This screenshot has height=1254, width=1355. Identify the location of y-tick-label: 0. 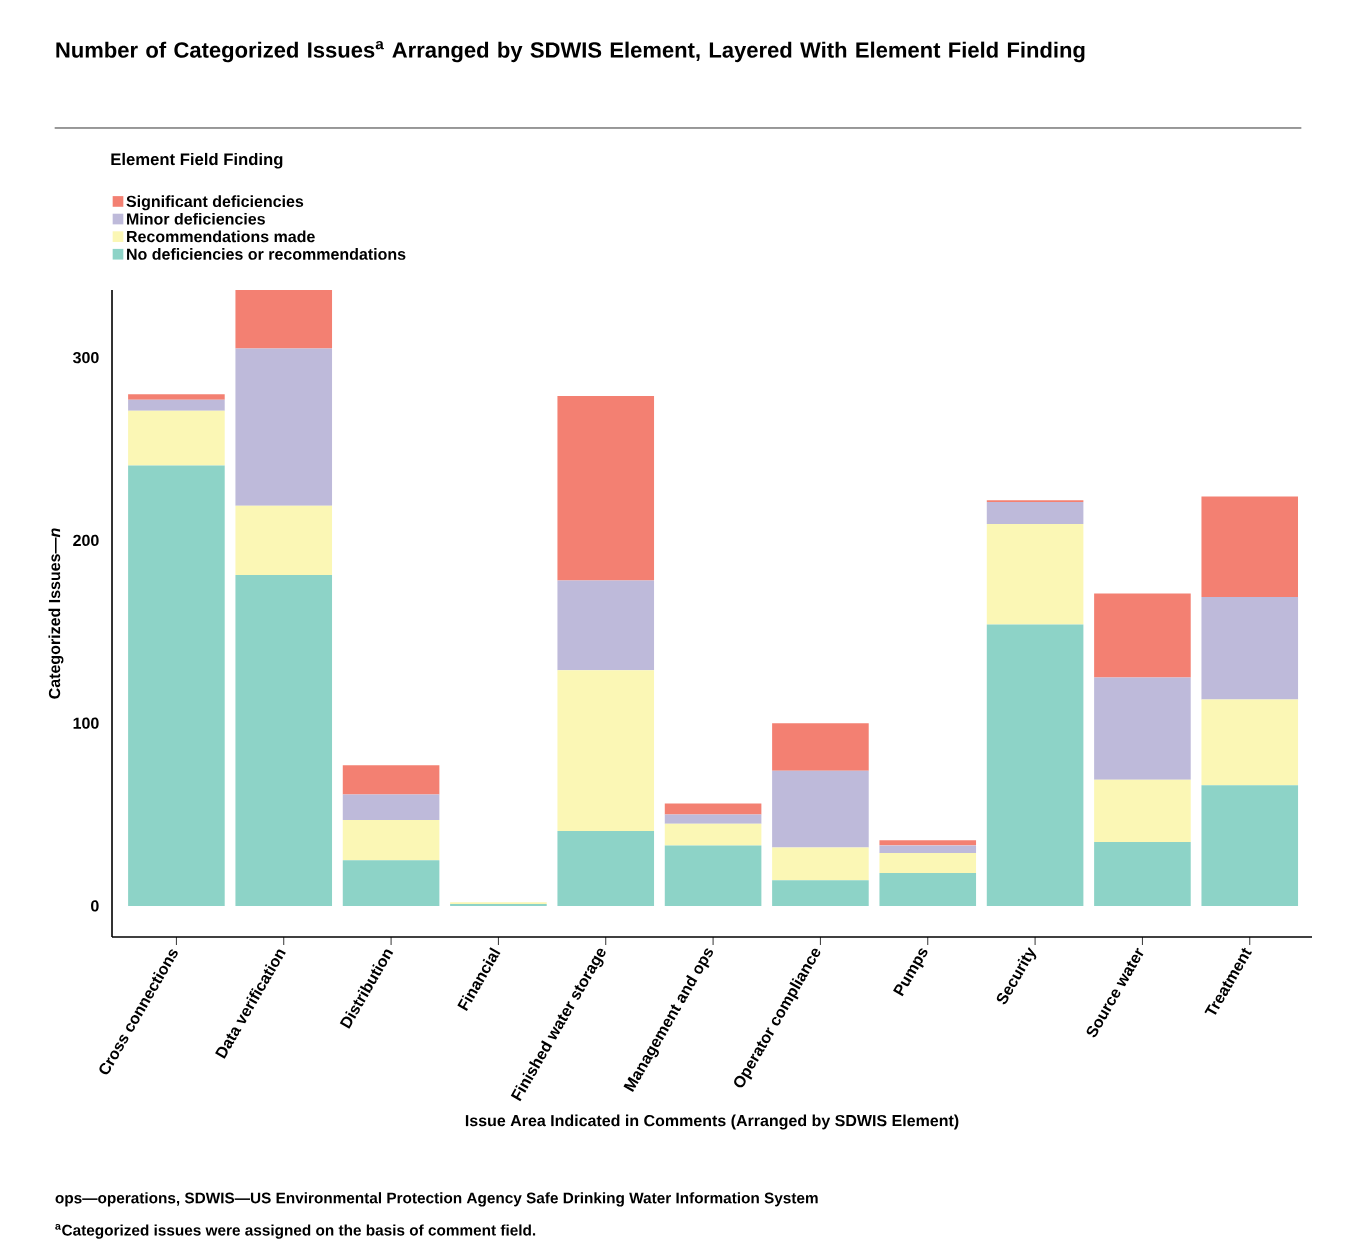
(95, 906).